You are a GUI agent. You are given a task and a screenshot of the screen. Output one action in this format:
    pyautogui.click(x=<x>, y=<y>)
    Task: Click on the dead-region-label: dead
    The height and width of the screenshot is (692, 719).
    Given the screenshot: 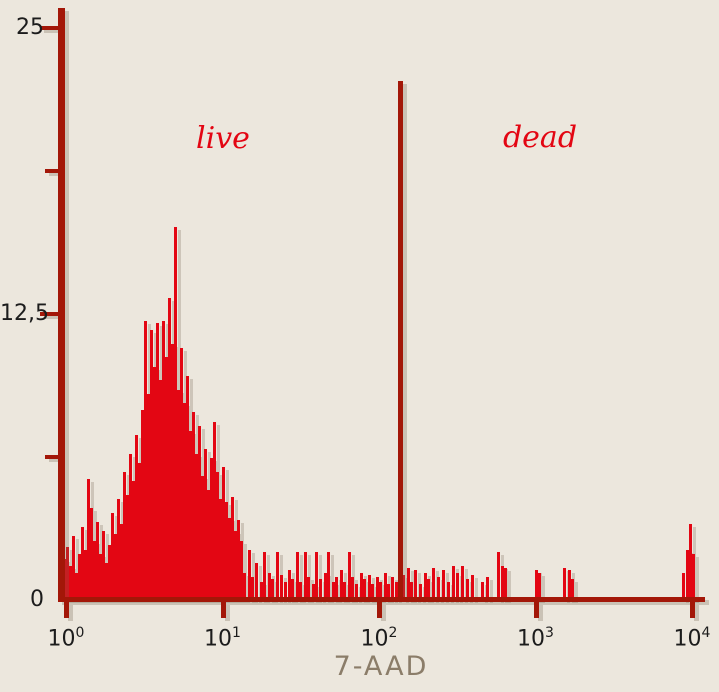 What is the action you would take?
    pyautogui.click(x=540, y=137)
    